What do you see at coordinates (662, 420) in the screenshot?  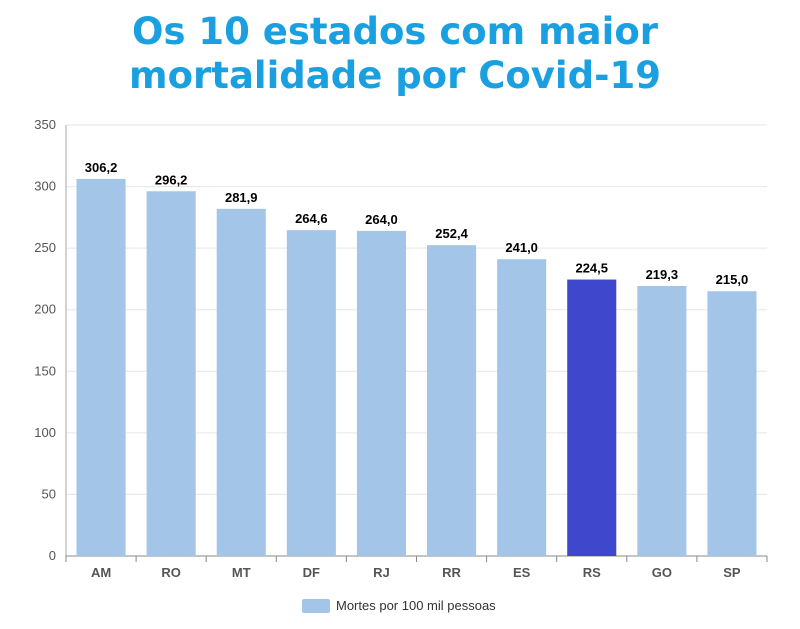 I see `bar-go` at bounding box center [662, 420].